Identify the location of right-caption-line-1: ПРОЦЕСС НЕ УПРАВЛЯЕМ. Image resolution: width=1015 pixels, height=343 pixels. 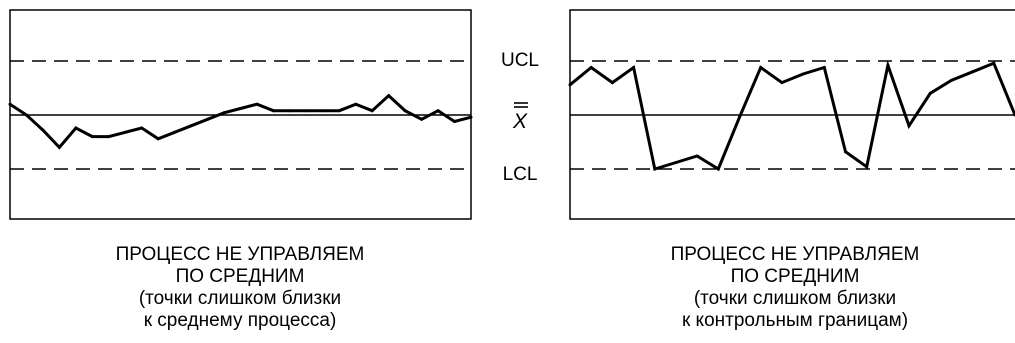
(795, 254).